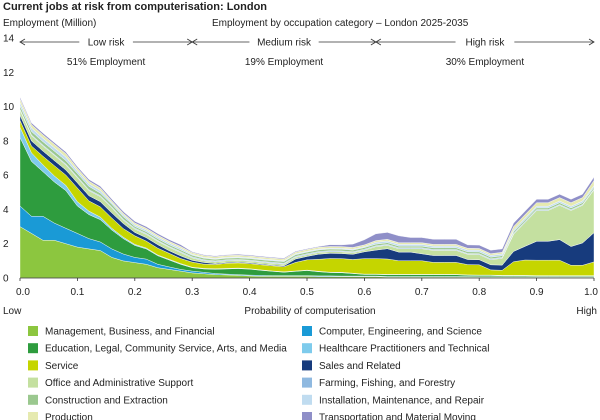 This screenshot has height=420, width=600. Describe the element at coordinates (284, 62) in the screenshot. I see `risk-band-share-1: 19% Employment` at that location.